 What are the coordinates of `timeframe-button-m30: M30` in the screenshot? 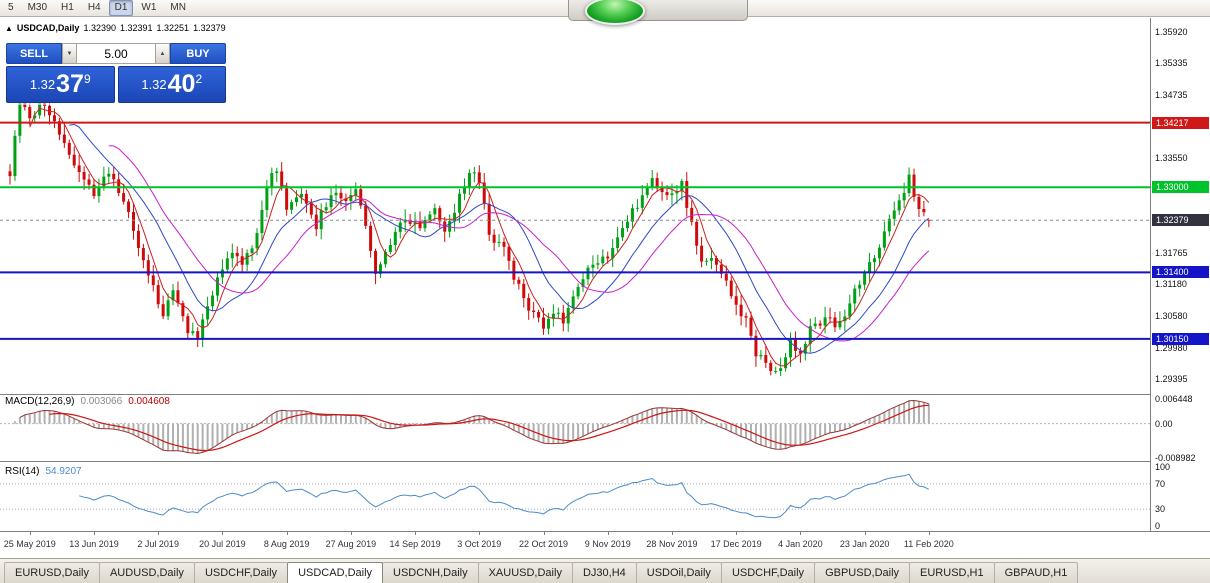 It's located at (37, 8).